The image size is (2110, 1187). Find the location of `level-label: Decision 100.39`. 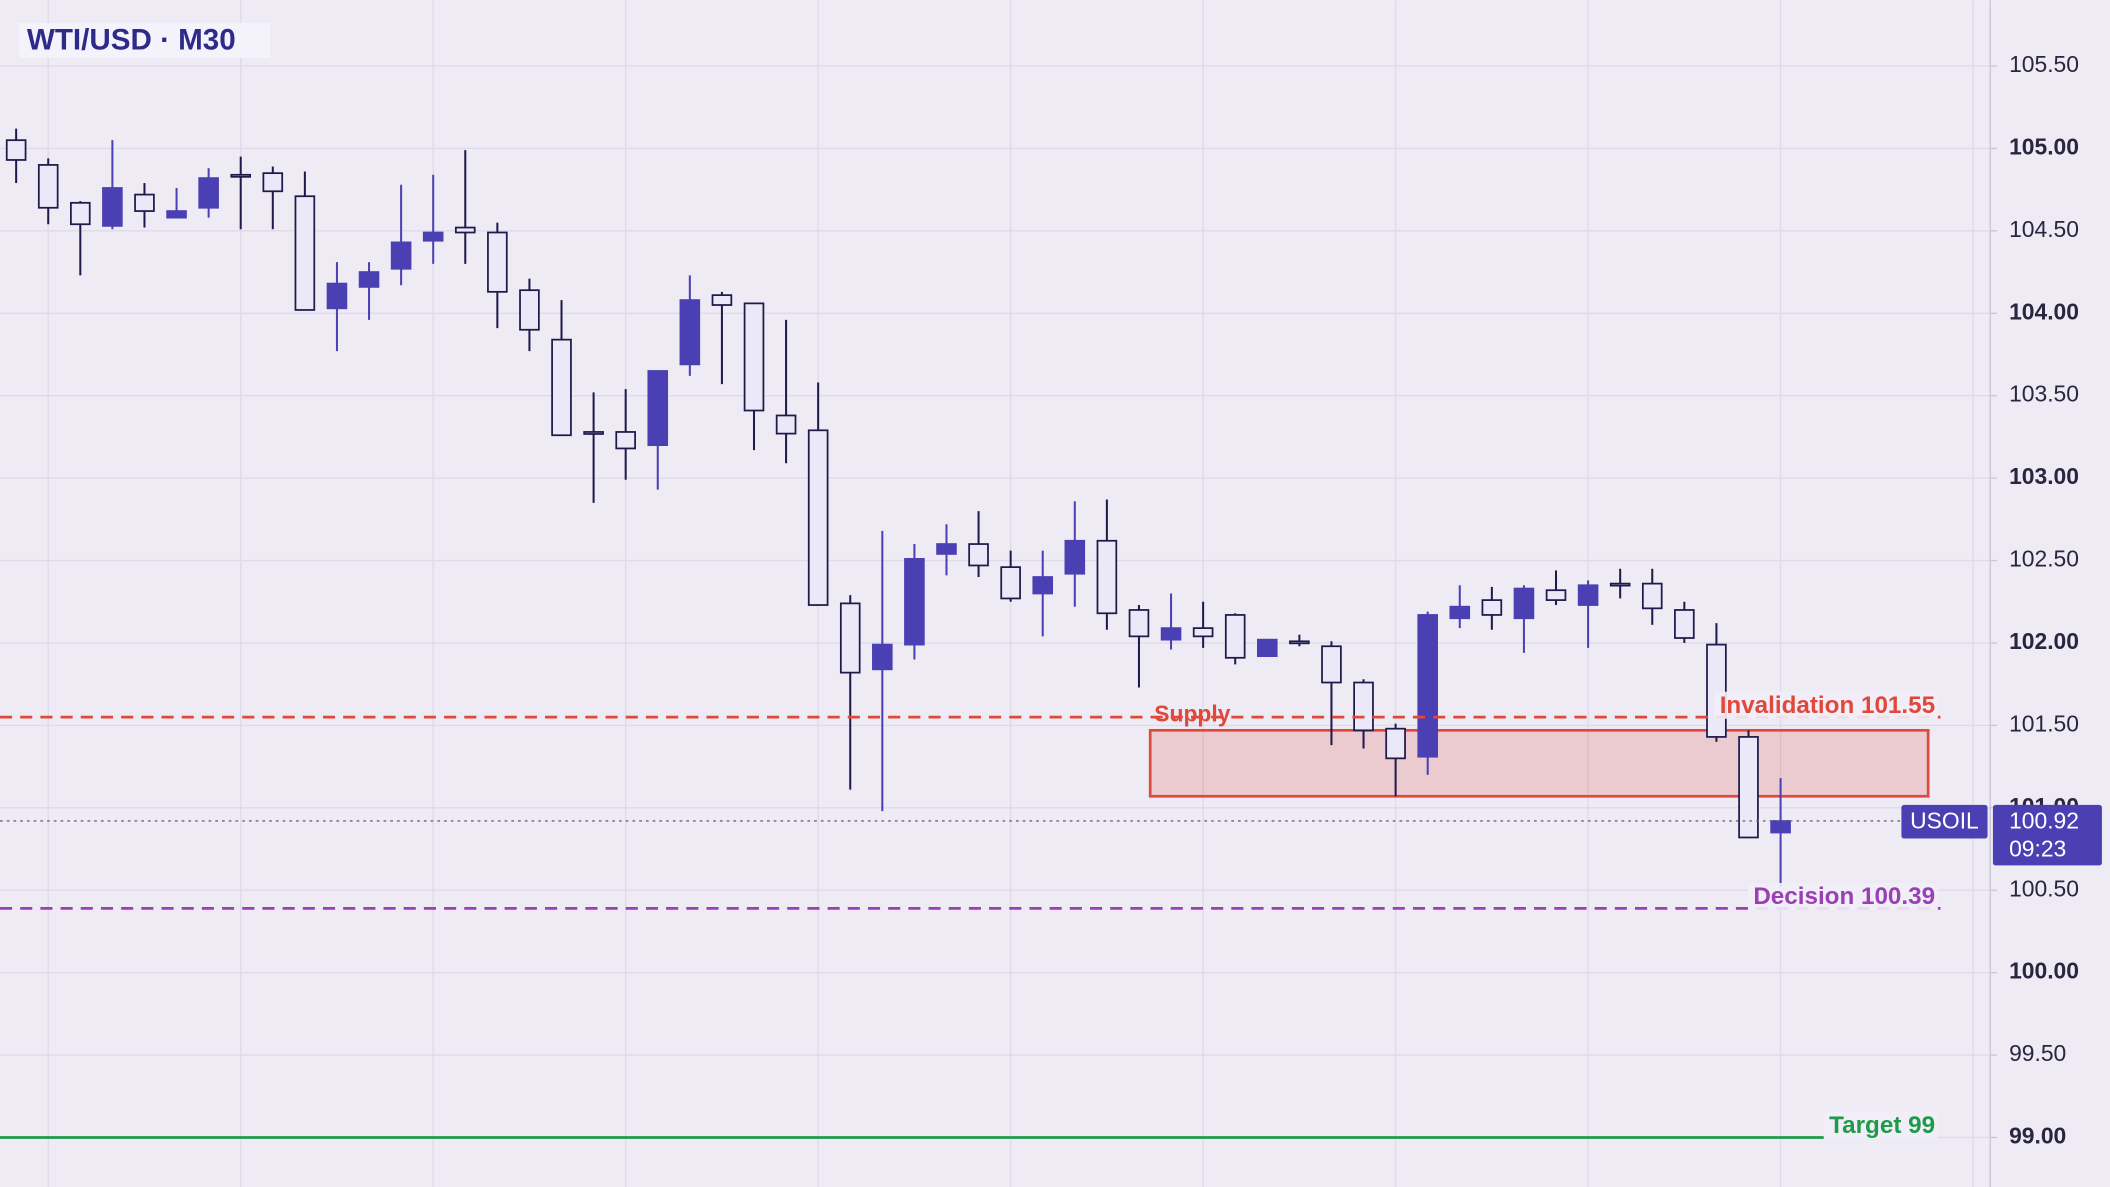

level-label: Decision 100.39 is located at coordinates (1844, 896).